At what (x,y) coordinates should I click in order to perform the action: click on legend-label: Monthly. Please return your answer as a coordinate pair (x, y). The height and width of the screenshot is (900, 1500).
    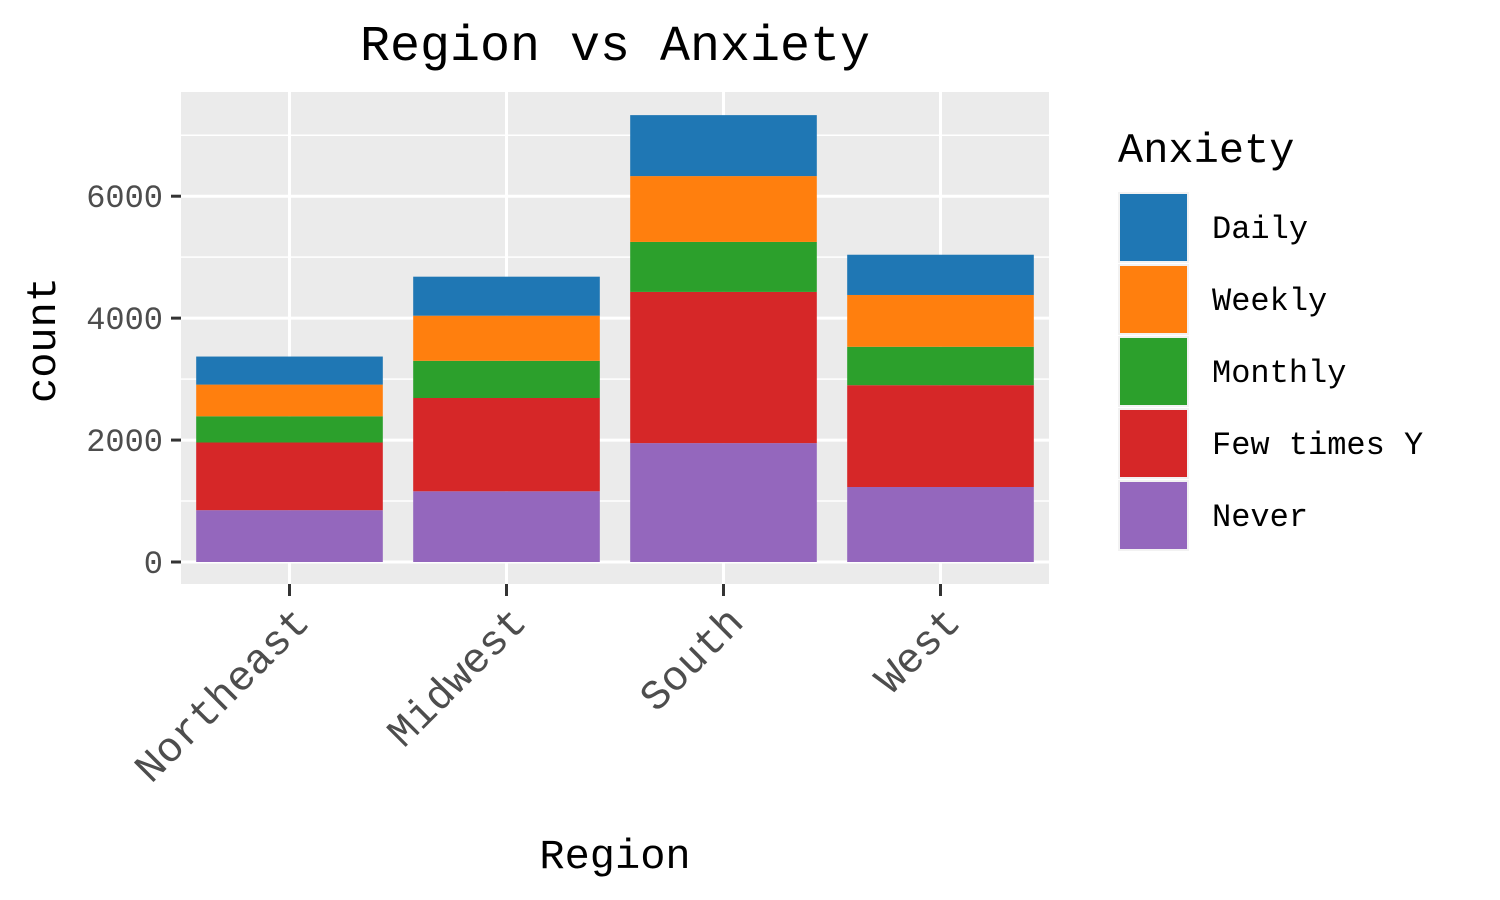
    Looking at the image, I should click on (1279, 373).